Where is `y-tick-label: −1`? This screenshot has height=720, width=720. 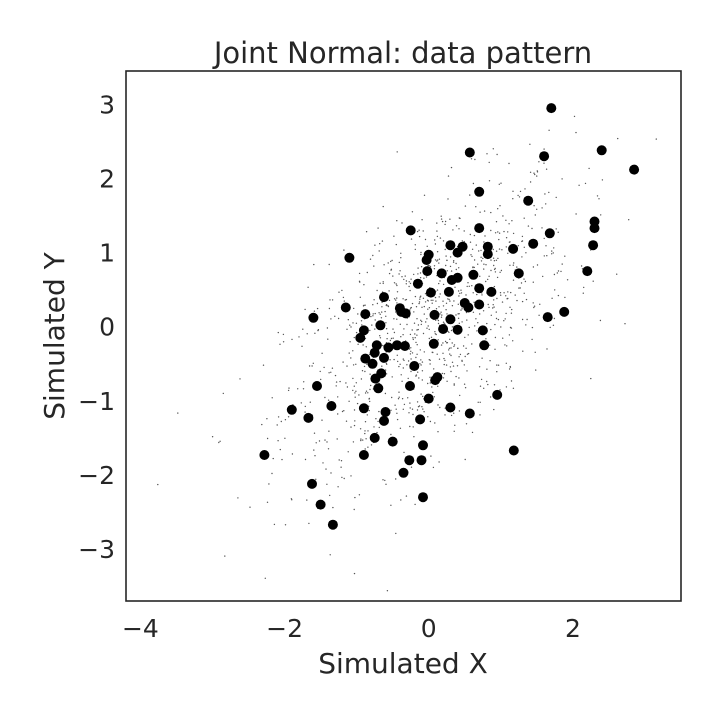 y-tick-label: −1 is located at coordinates (96, 401).